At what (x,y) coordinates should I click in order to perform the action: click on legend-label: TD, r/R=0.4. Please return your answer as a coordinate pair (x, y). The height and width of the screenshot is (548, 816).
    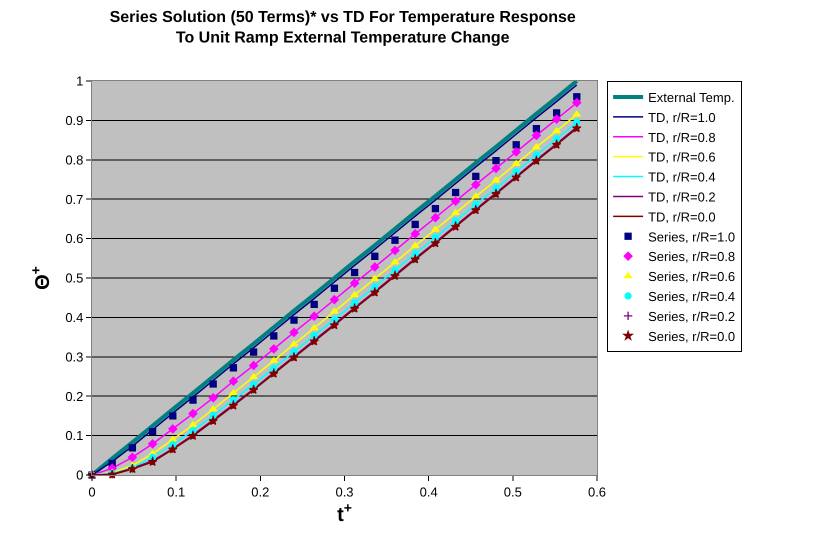
    Looking at the image, I should click on (682, 177).